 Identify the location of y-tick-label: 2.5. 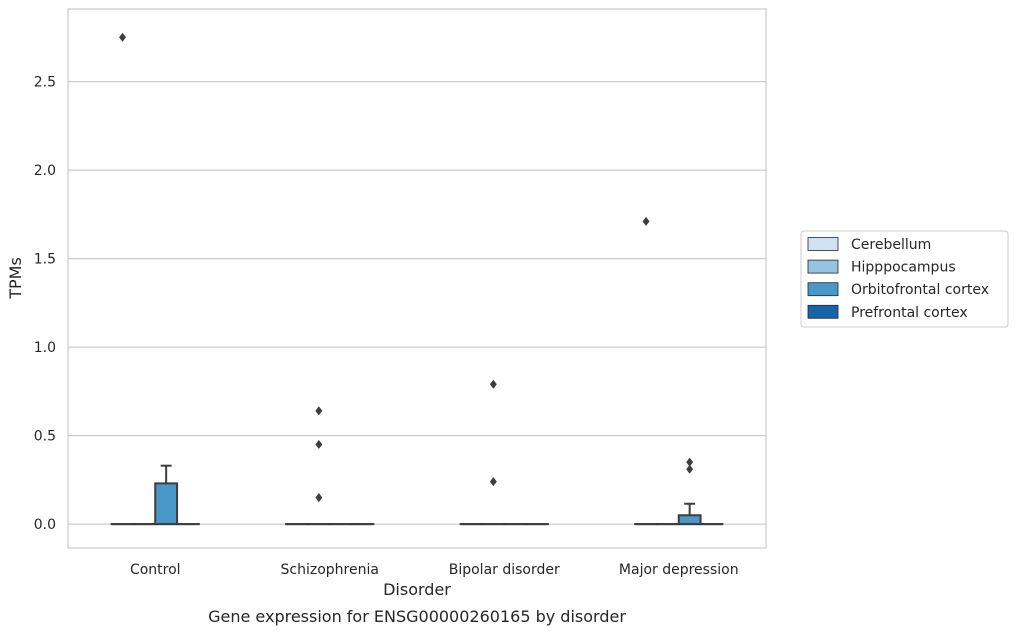
(45, 83).